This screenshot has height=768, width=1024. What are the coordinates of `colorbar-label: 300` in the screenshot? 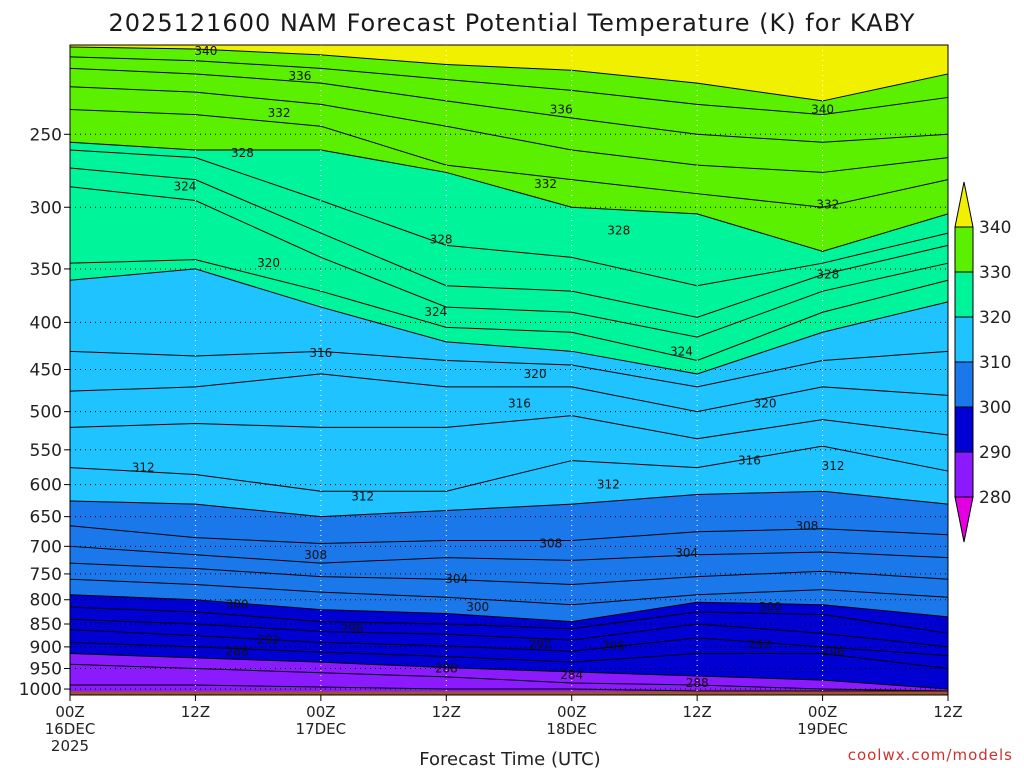 It's located at (995, 408).